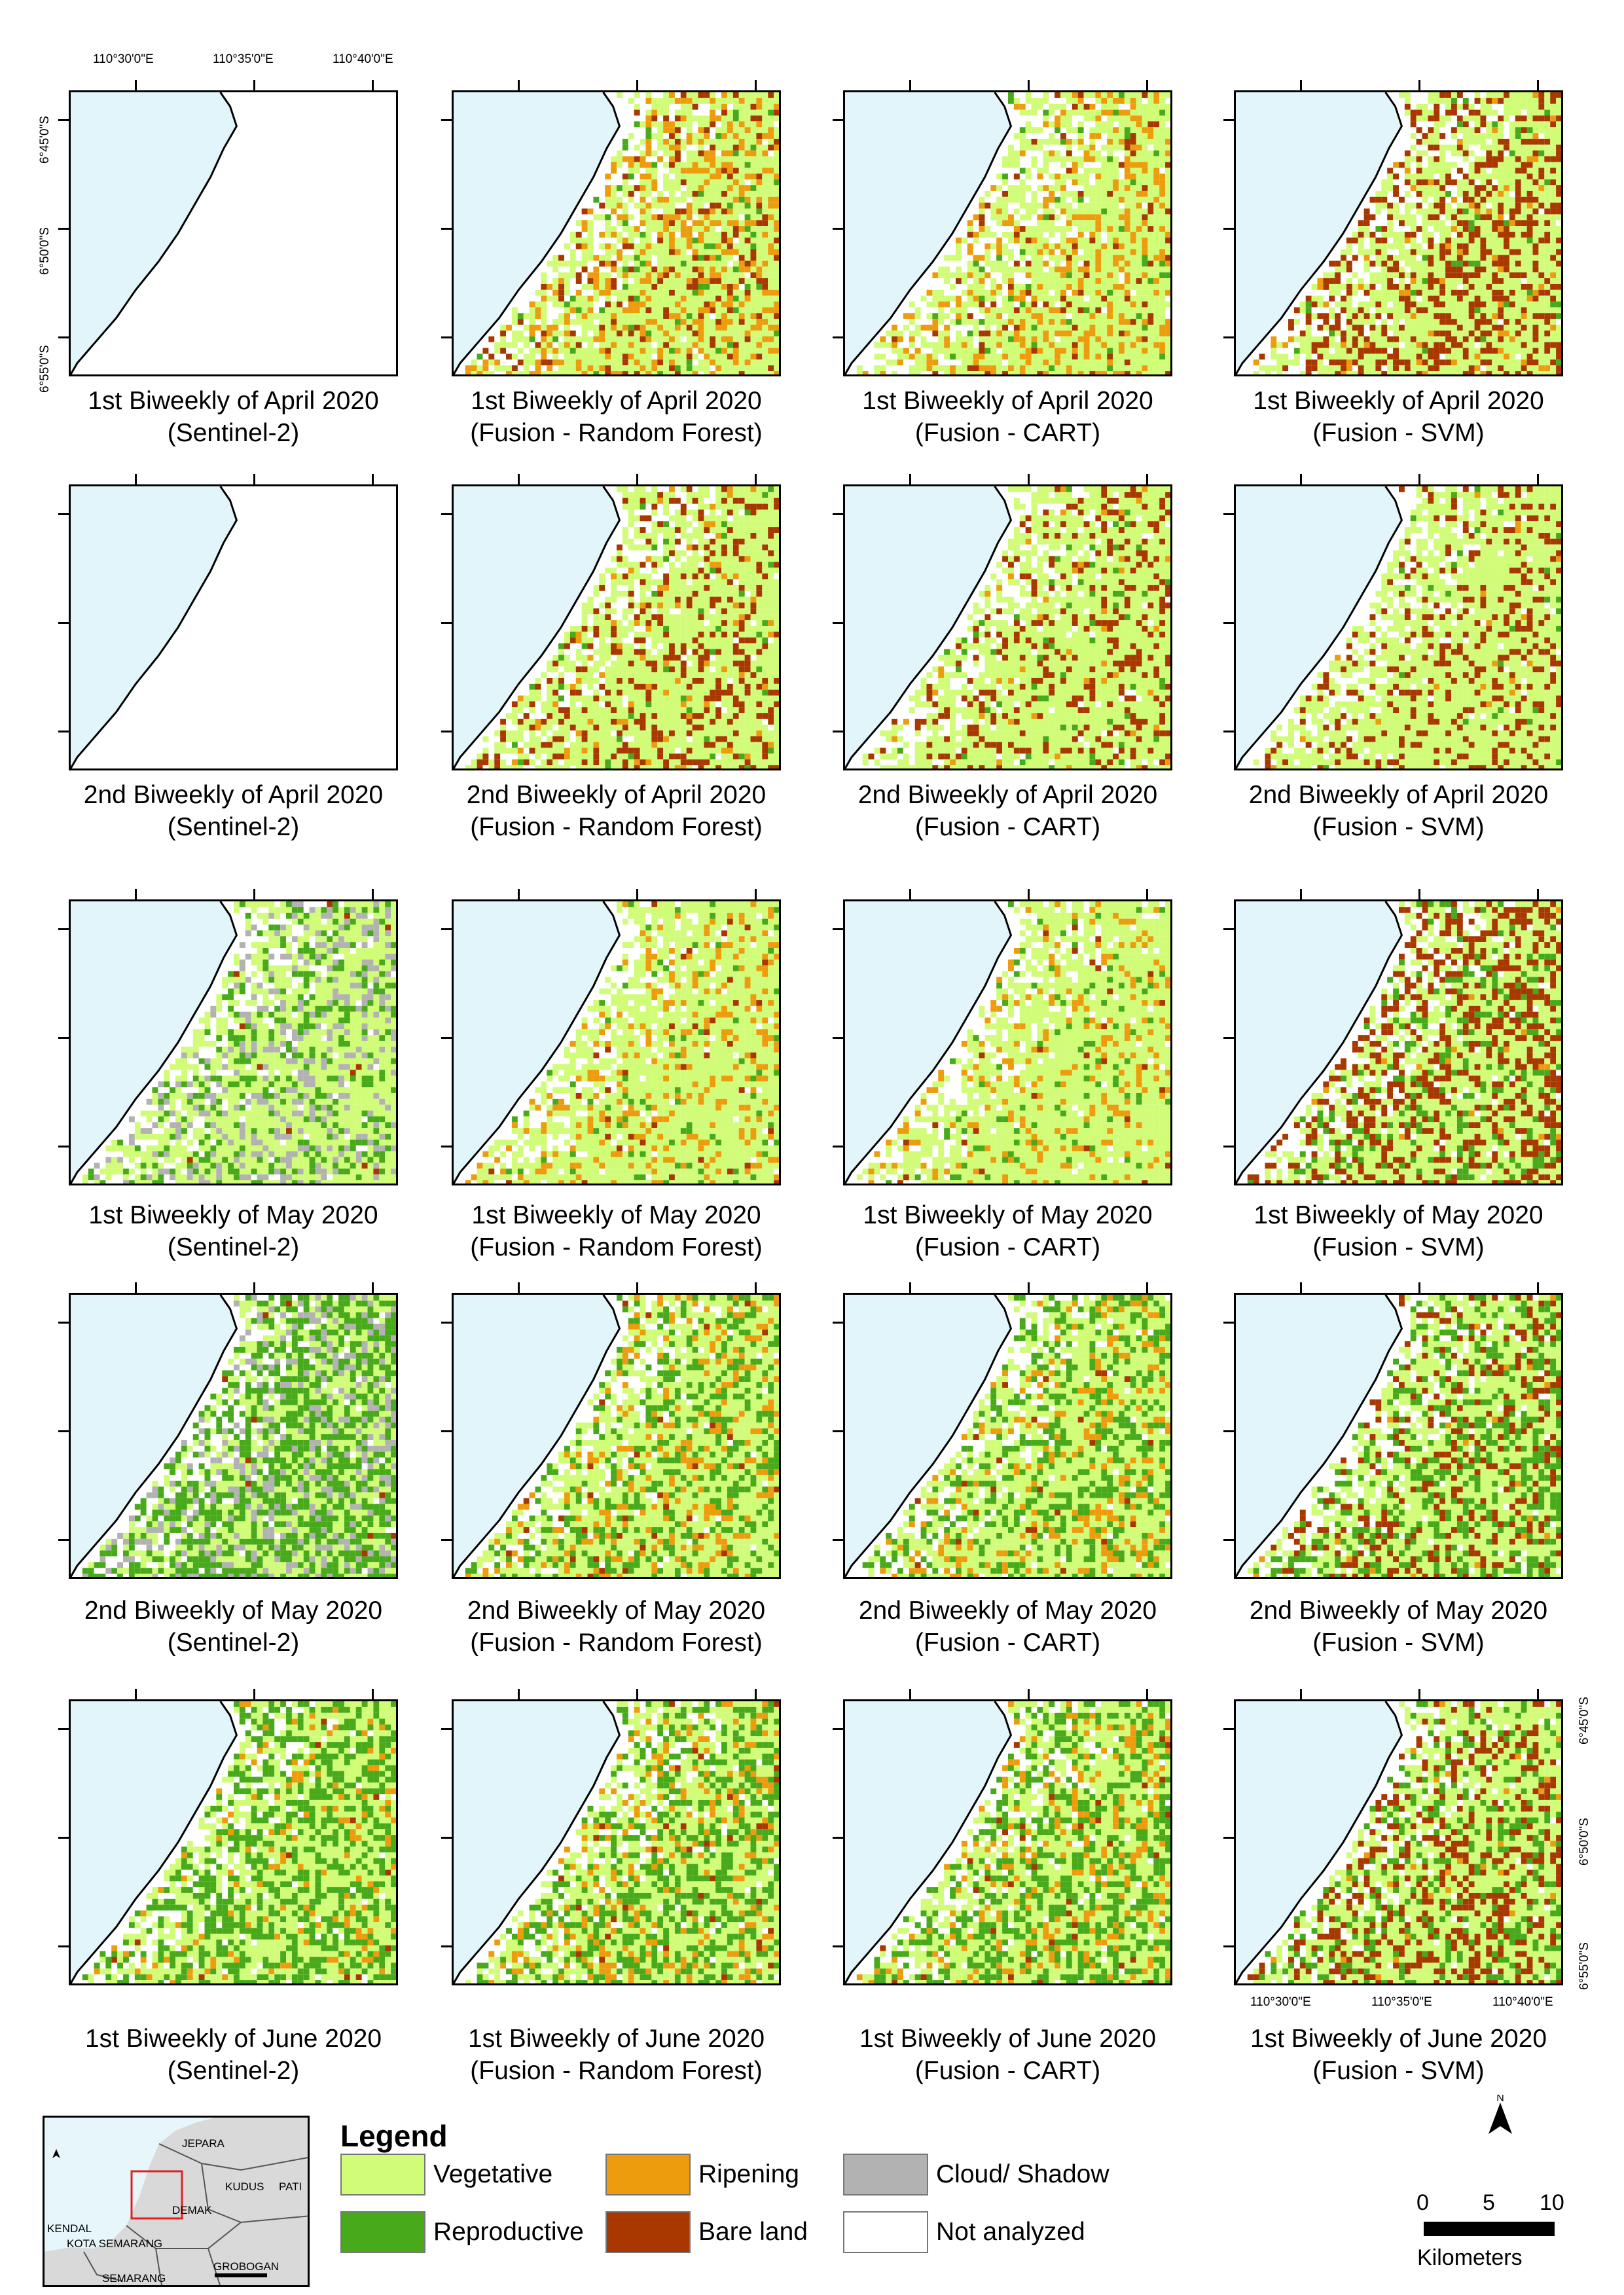 The width and height of the screenshot is (1624, 2295). What do you see at coordinates (1010, 2232) in the screenshot?
I see `legend-label: Not analyzed` at bounding box center [1010, 2232].